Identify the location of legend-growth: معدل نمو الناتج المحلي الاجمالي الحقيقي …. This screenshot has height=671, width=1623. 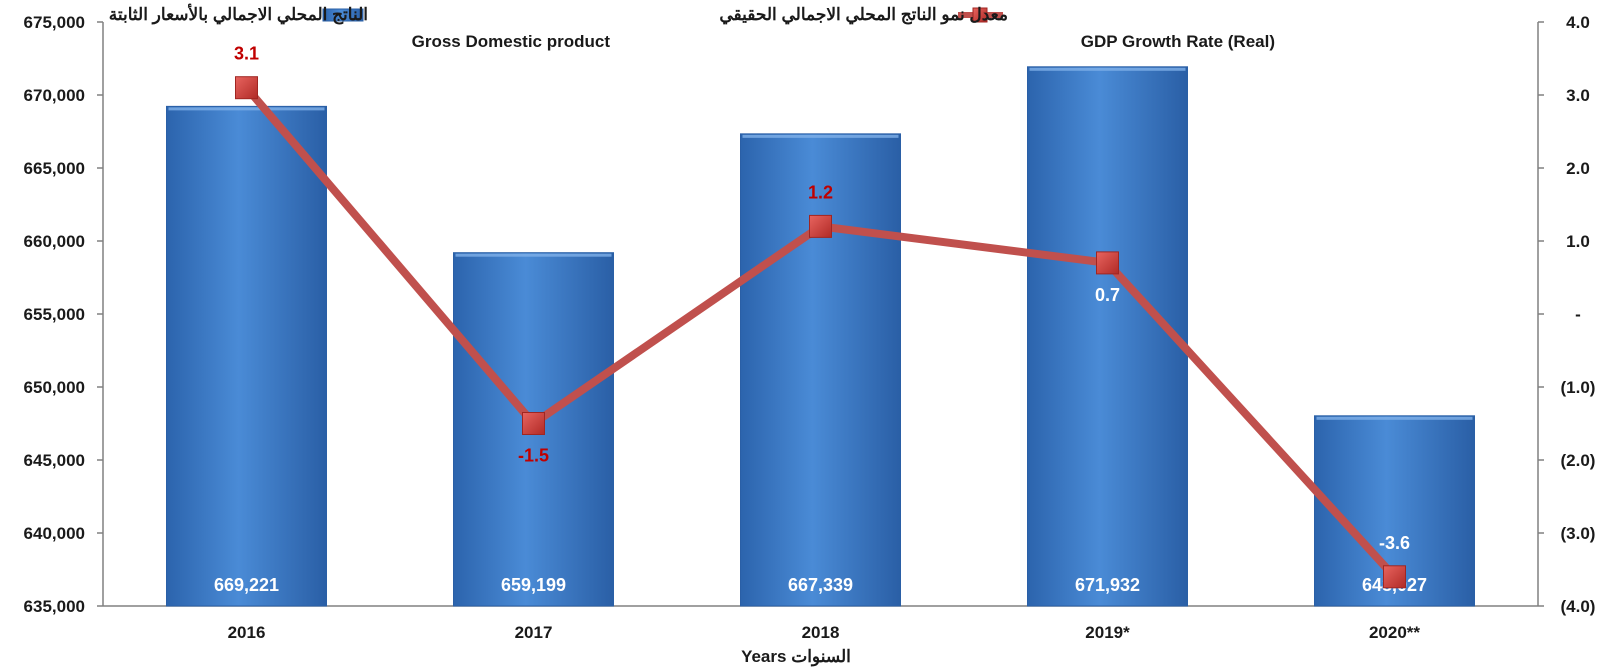
(997, 28).